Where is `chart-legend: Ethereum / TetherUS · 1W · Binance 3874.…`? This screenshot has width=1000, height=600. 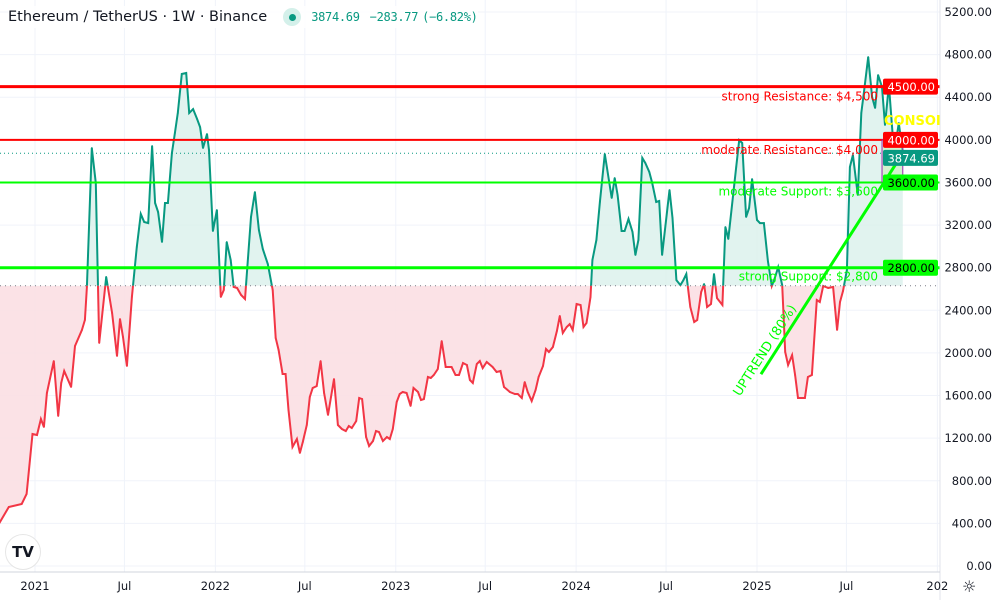
chart-legend: Ethereum / TetherUS · 1W · Binance 3874.… is located at coordinates (243, 17).